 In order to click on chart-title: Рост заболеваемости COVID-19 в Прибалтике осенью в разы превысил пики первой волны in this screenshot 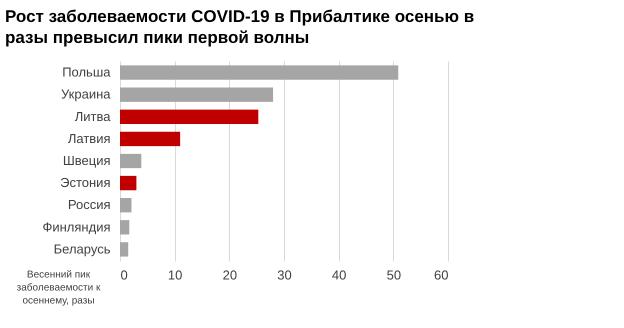, I will do `click(239, 27)`.